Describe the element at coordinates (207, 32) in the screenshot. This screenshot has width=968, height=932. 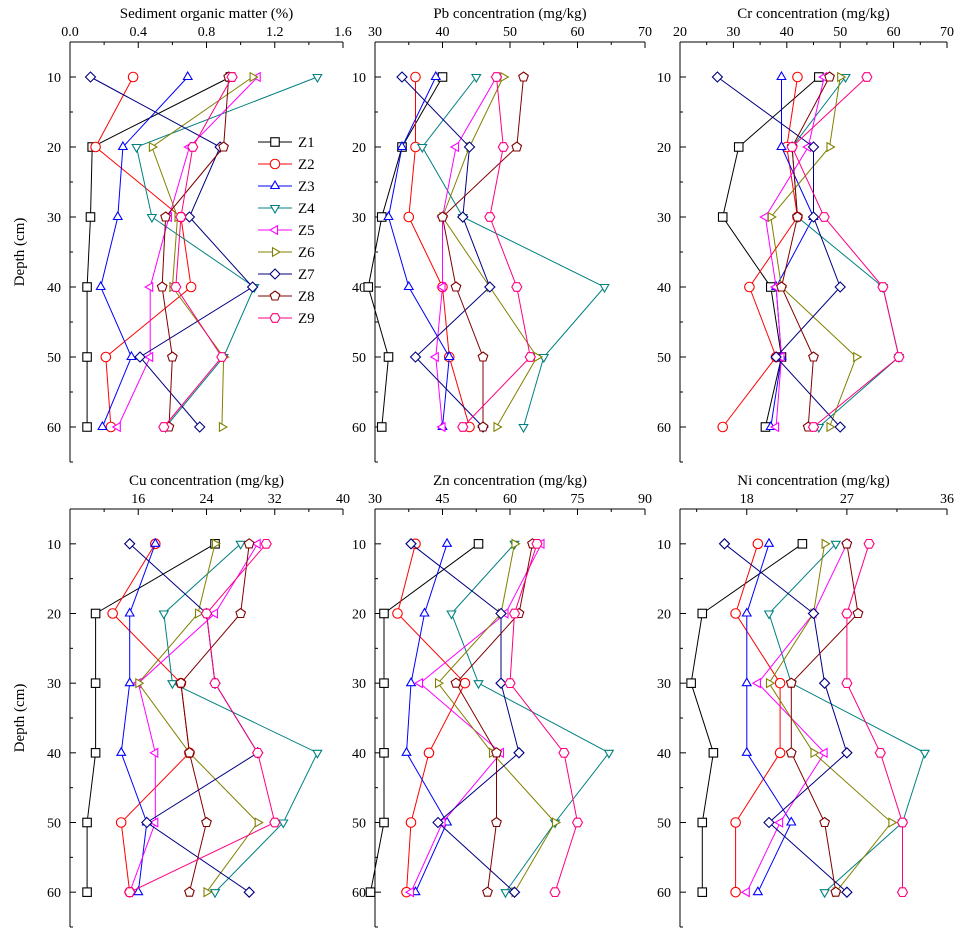
I see `x-tick-label: 0.8` at that location.